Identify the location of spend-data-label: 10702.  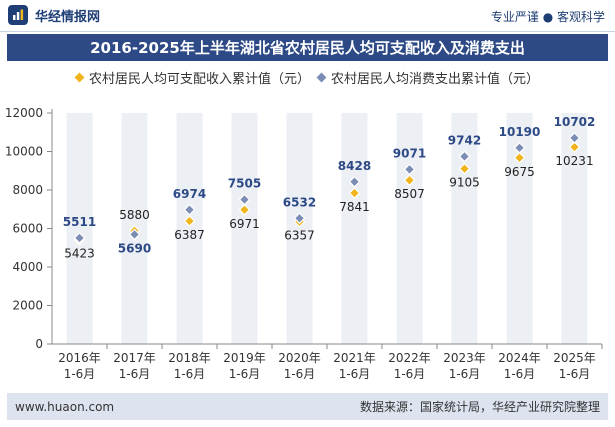
(575, 122).